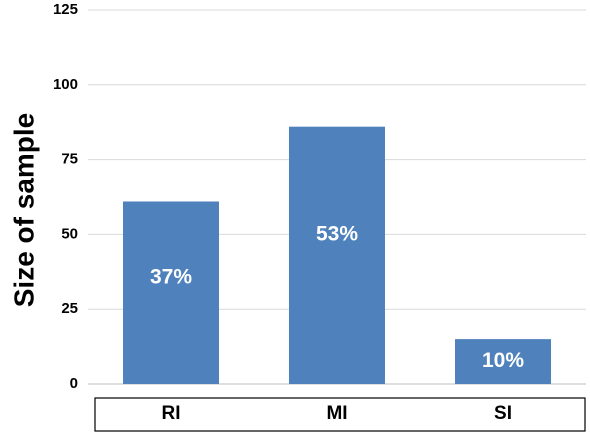 Image resolution: width=590 pixels, height=437 pixels. I want to click on category-axis-box, so click(340, 414).